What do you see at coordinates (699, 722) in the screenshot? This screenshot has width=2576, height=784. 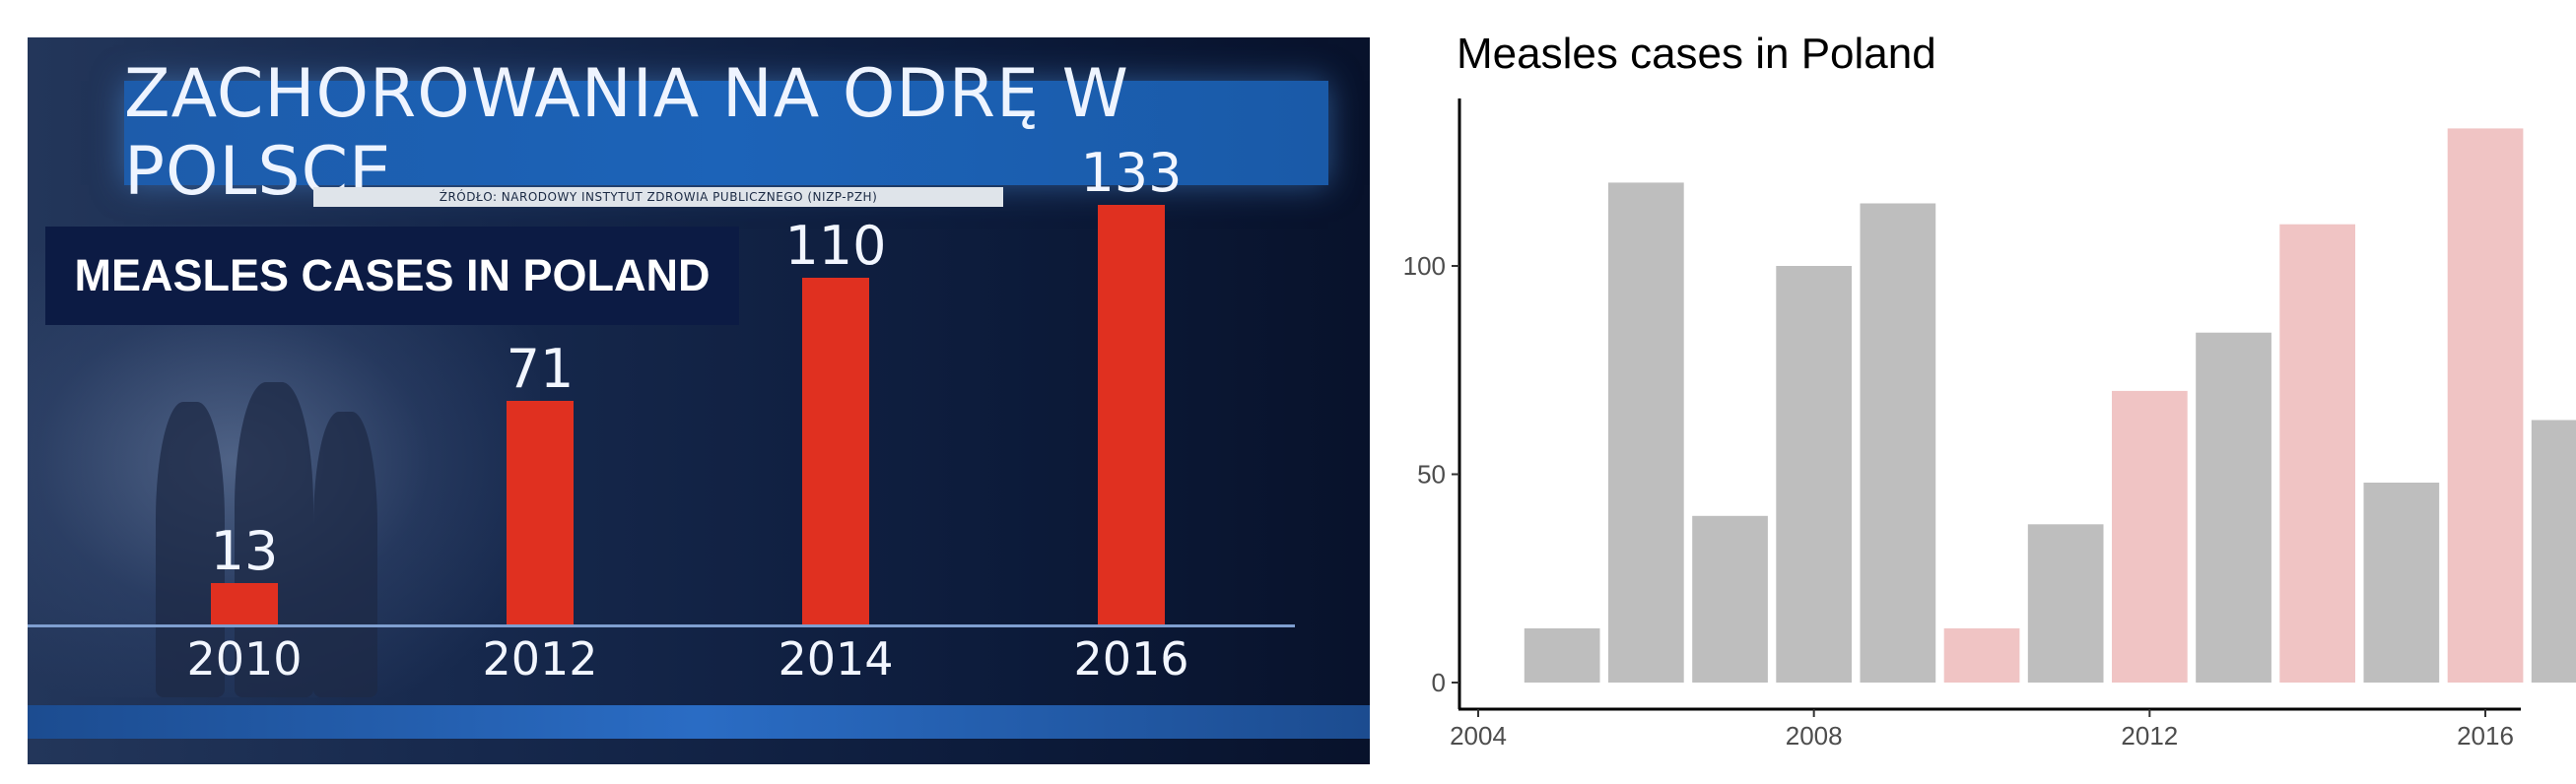 I see `tv-bottom-strip` at bounding box center [699, 722].